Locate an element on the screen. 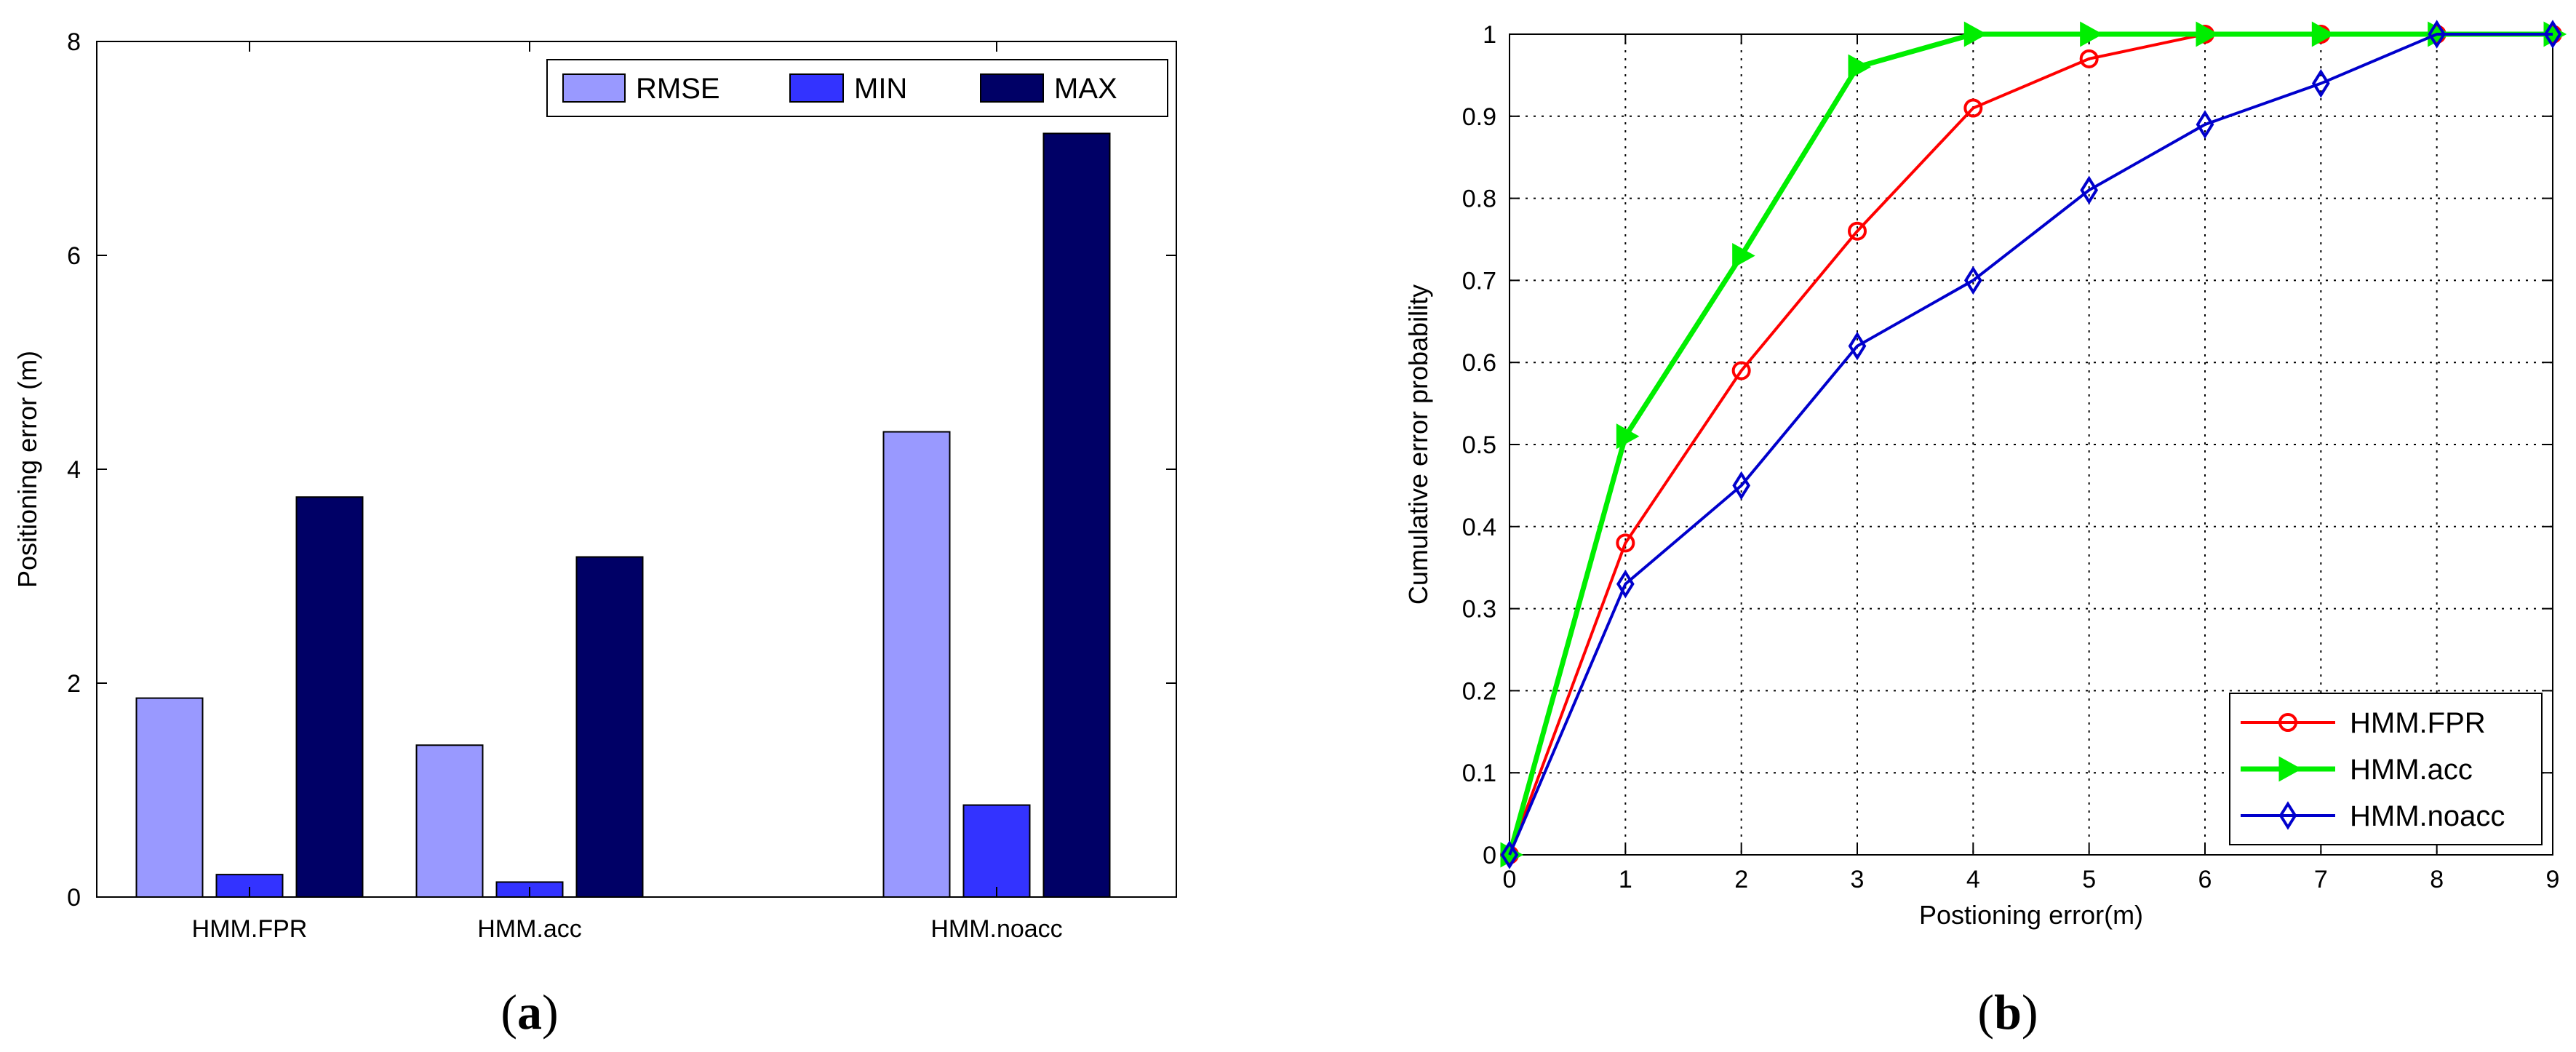 This screenshot has width=2576, height=1052. x-tick-label: 4 is located at coordinates (1973, 879).